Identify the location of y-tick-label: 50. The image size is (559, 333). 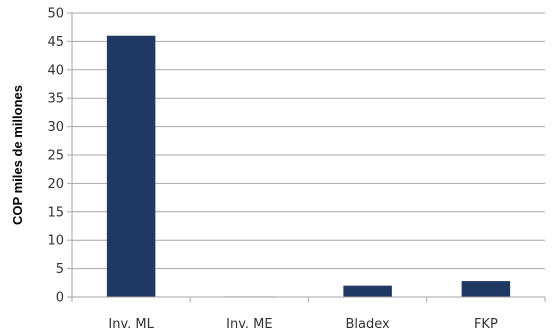
(55, 14).